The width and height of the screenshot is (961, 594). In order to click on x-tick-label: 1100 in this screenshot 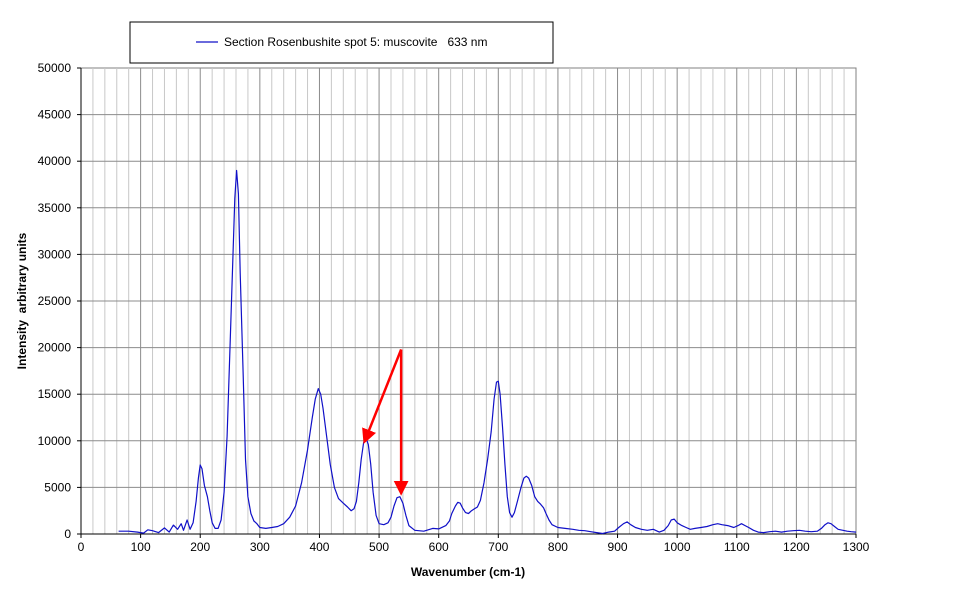, I will do `click(737, 547)`.